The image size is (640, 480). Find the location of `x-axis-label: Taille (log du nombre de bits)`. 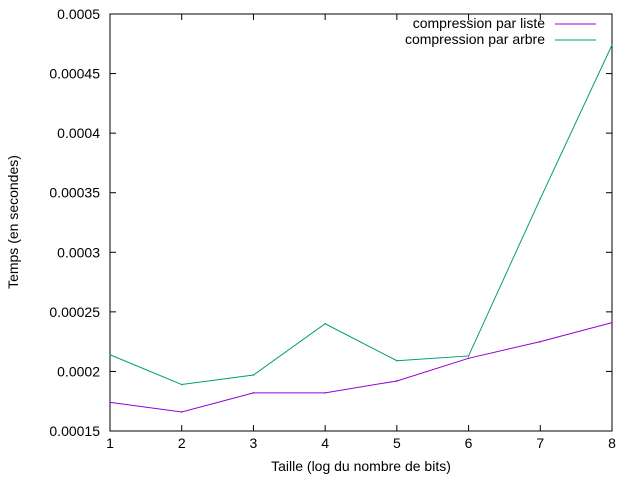

x-axis-label: Taille (log du nombre de bits) is located at coordinates (361, 466).